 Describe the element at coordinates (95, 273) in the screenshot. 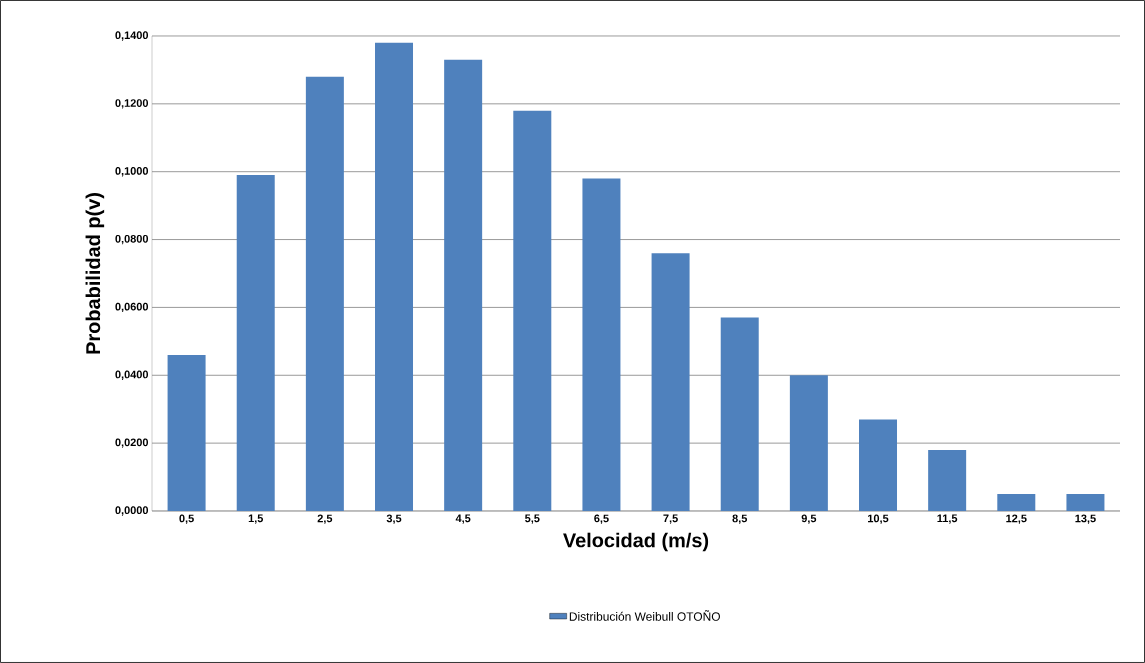

I see `y-axis-title: Probabilidad p(v)` at that location.